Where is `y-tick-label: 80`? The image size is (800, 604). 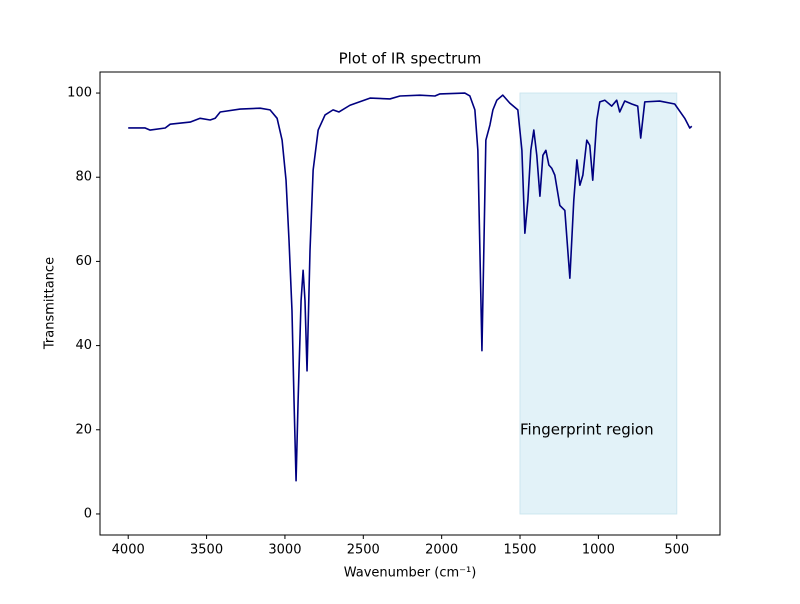 y-tick-label: 80 is located at coordinates (83, 177).